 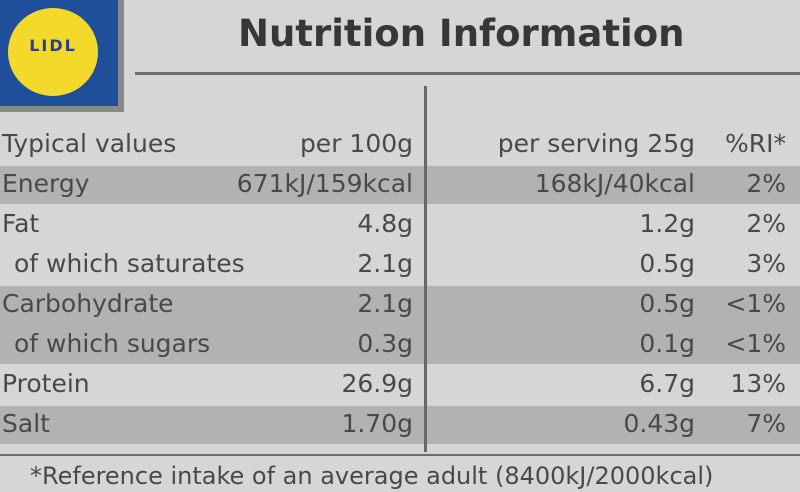 What do you see at coordinates (659, 423) in the screenshot?
I see `per-serving-cell: 0.43g` at bounding box center [659, 423].